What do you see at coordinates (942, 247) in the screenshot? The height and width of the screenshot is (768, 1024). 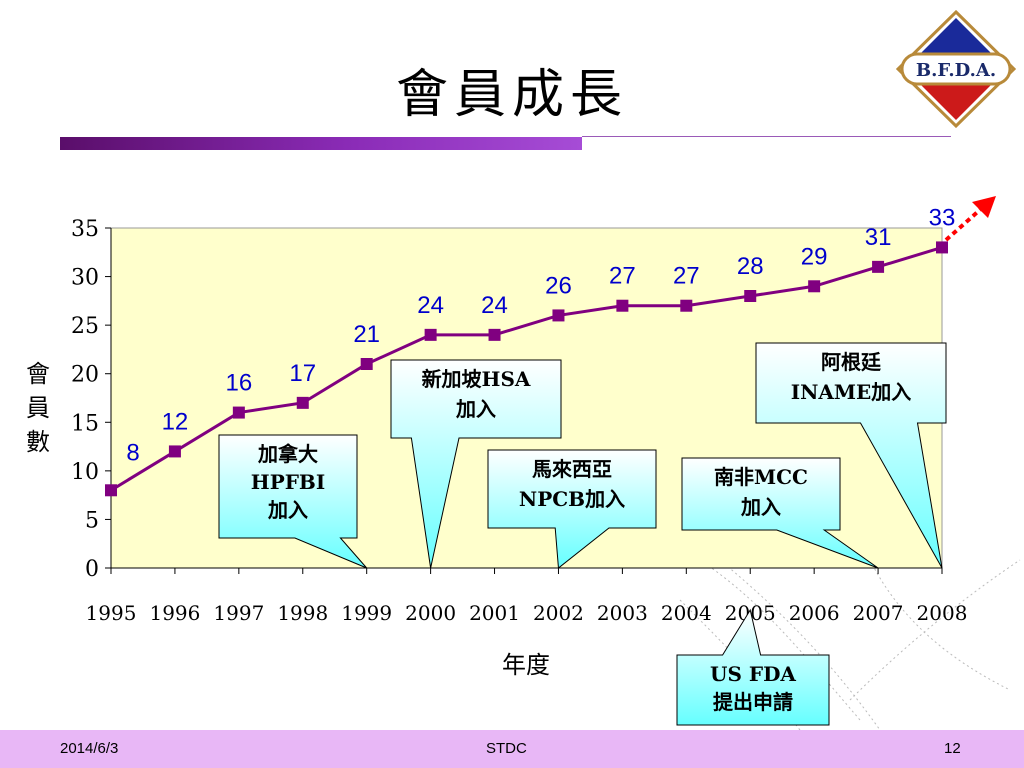 I see `data-point-2008` at bounding box center [942, 247].